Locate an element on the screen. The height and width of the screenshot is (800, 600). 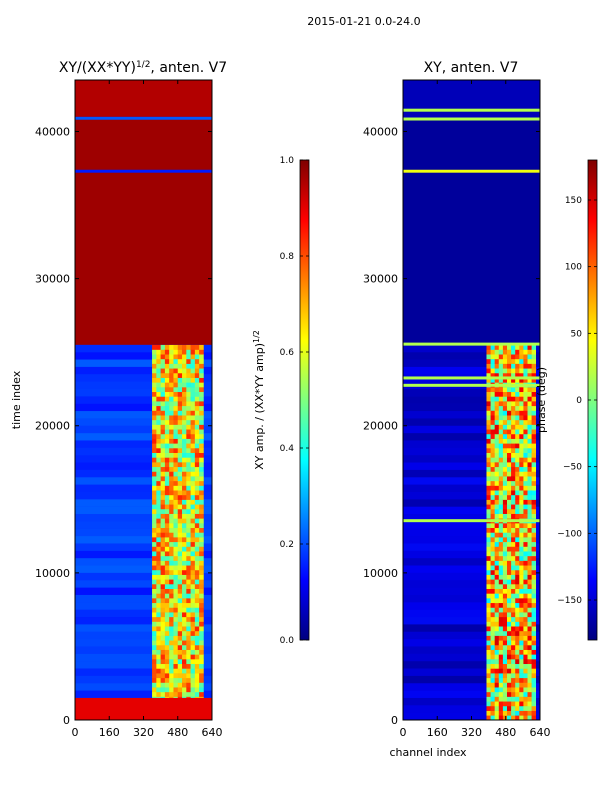
x-tick-label: 320 is located at coordinates (143, 732).